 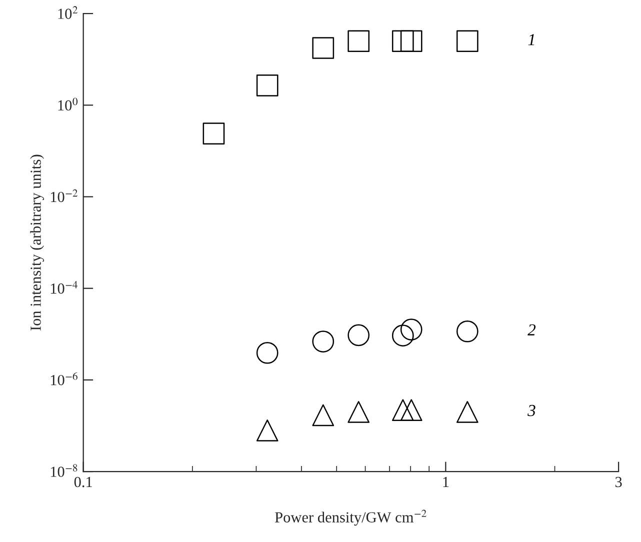 I want to click on y-tick-label: 10$^{−8}$, so click(x=64, y=470).